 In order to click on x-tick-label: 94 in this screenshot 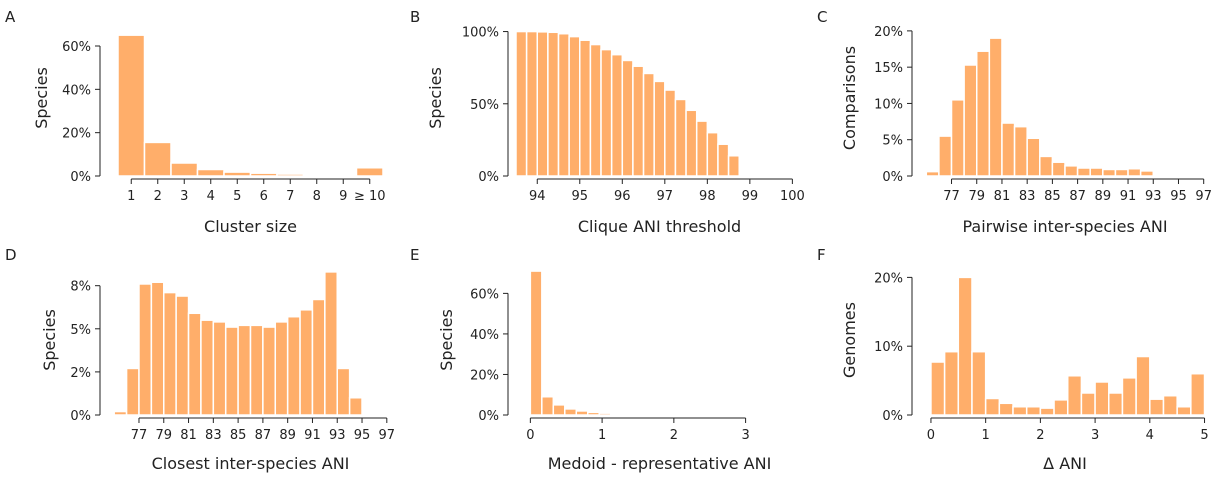, I will do `click(537, 196)`.